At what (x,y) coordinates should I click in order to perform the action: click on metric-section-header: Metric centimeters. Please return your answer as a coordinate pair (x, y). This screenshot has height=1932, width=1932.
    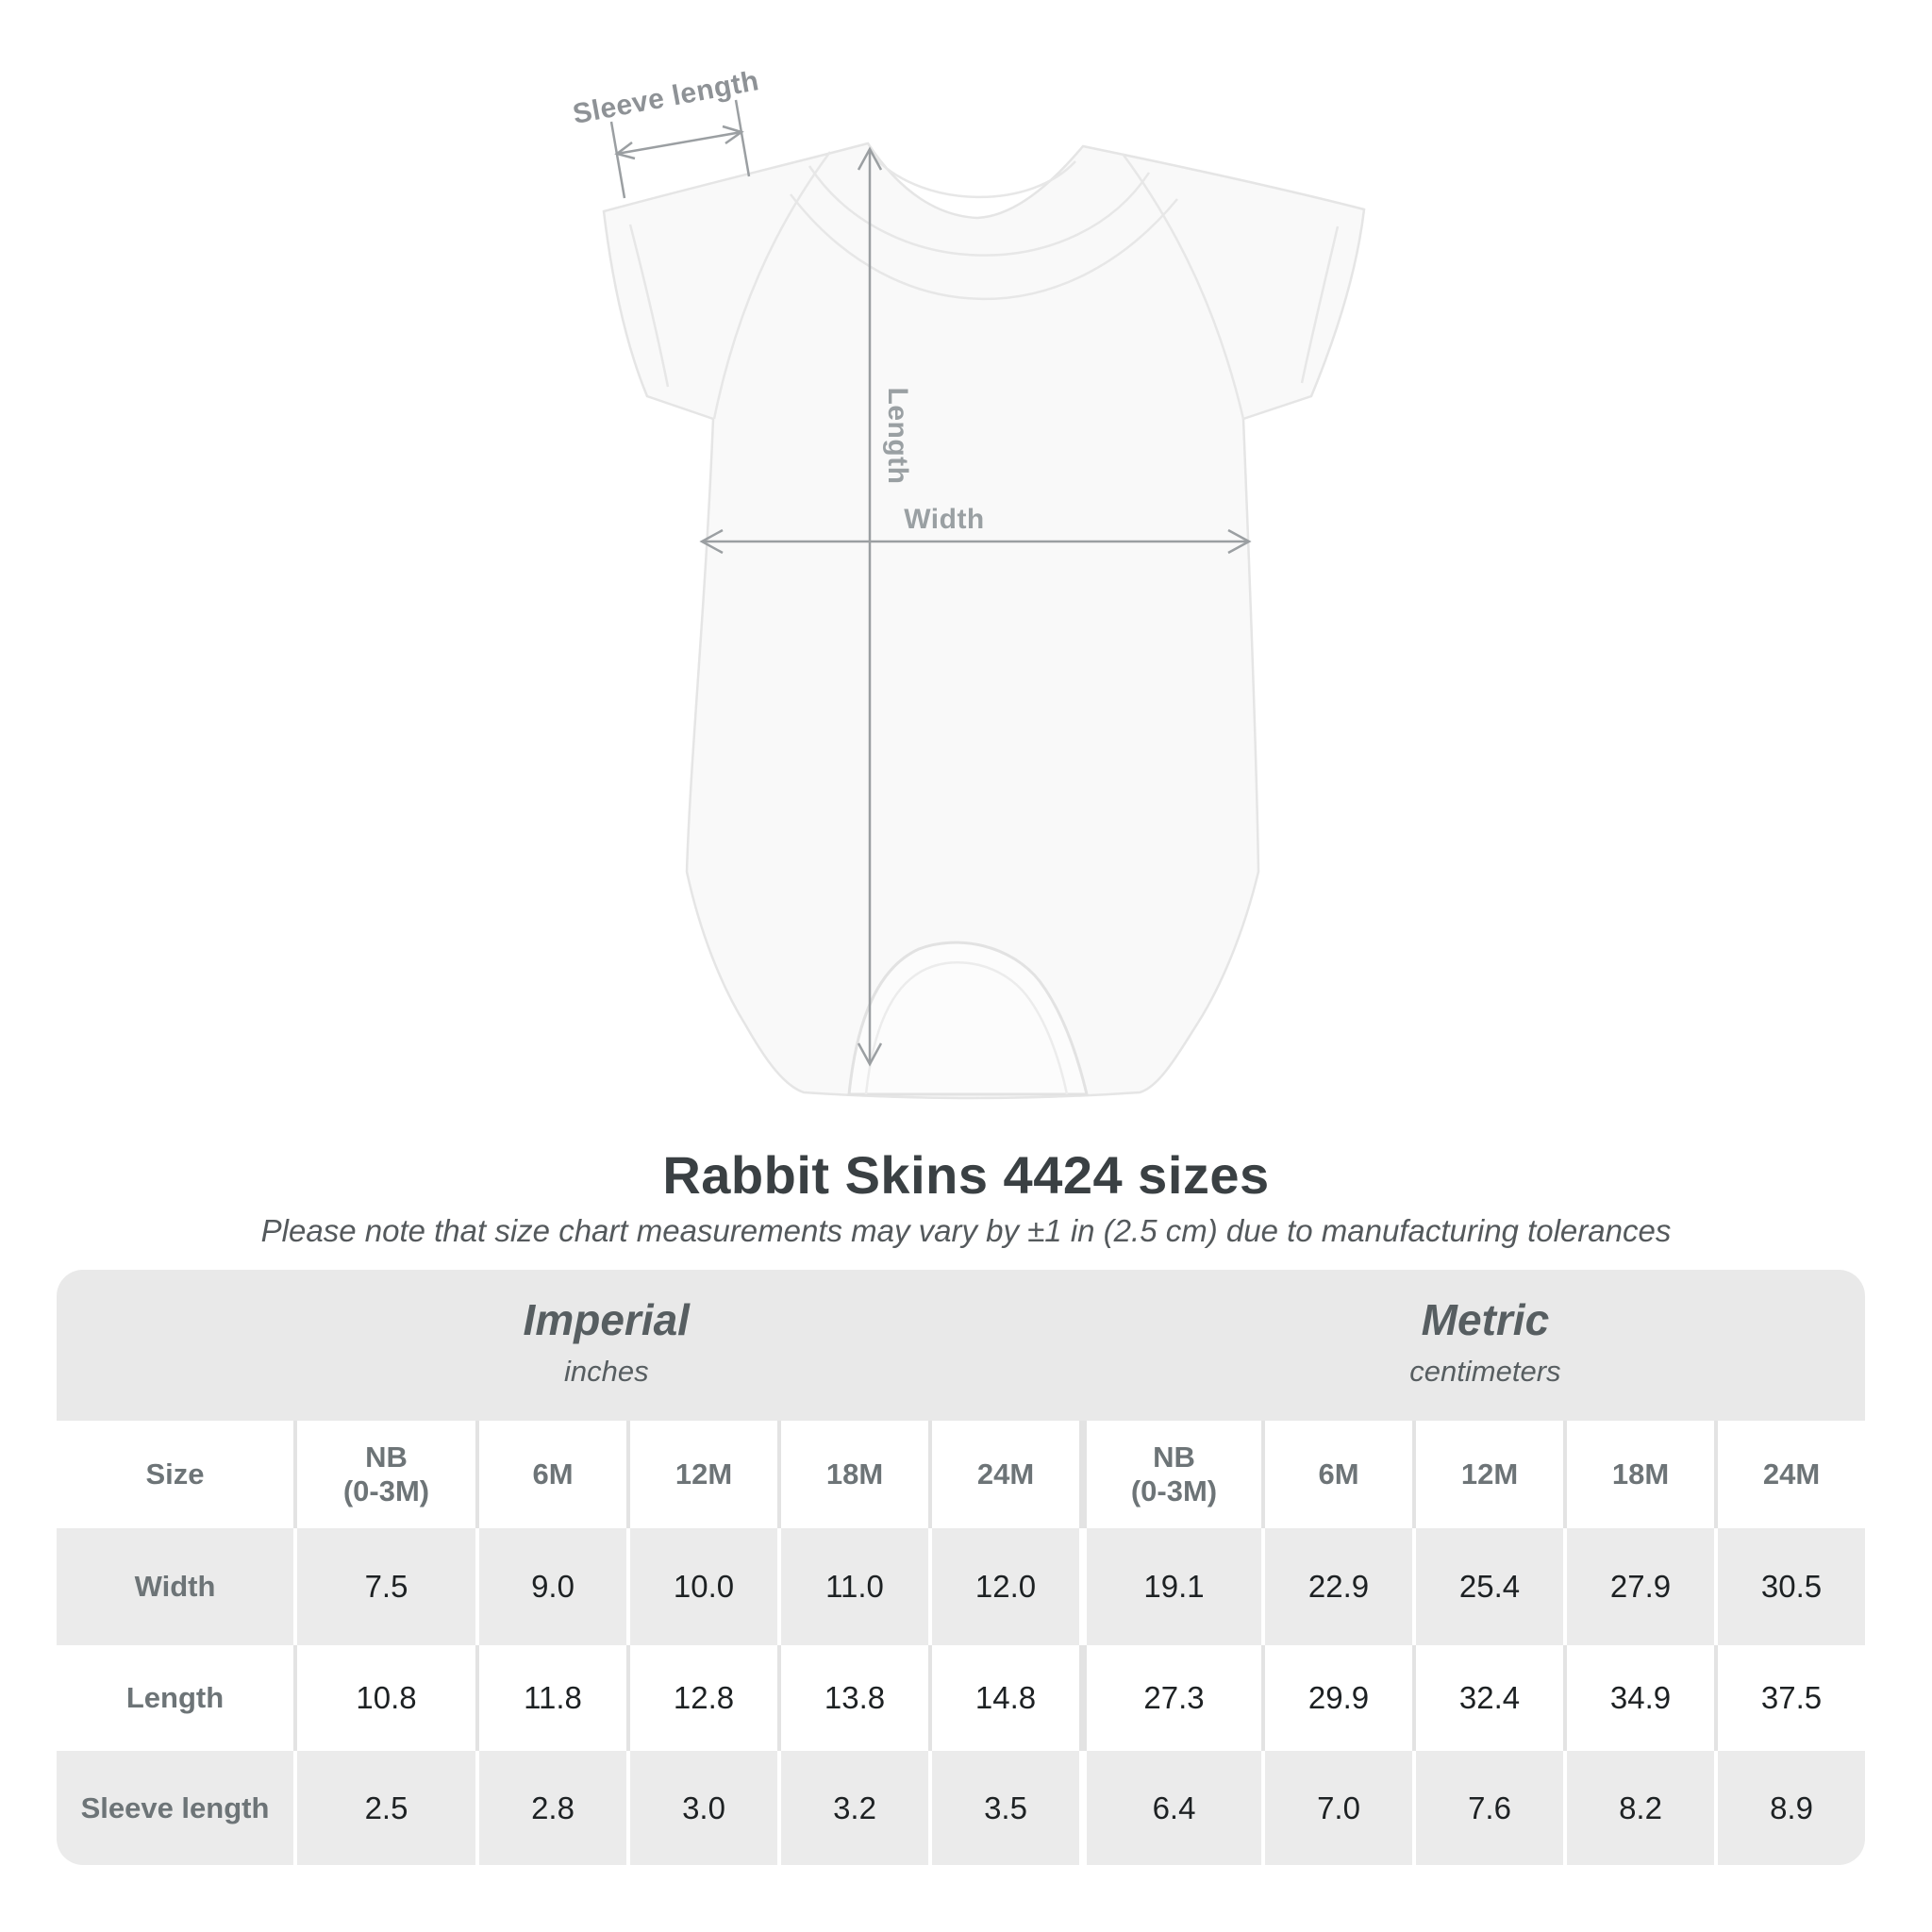
    Looking at the image, I should click on (1484, 1341).